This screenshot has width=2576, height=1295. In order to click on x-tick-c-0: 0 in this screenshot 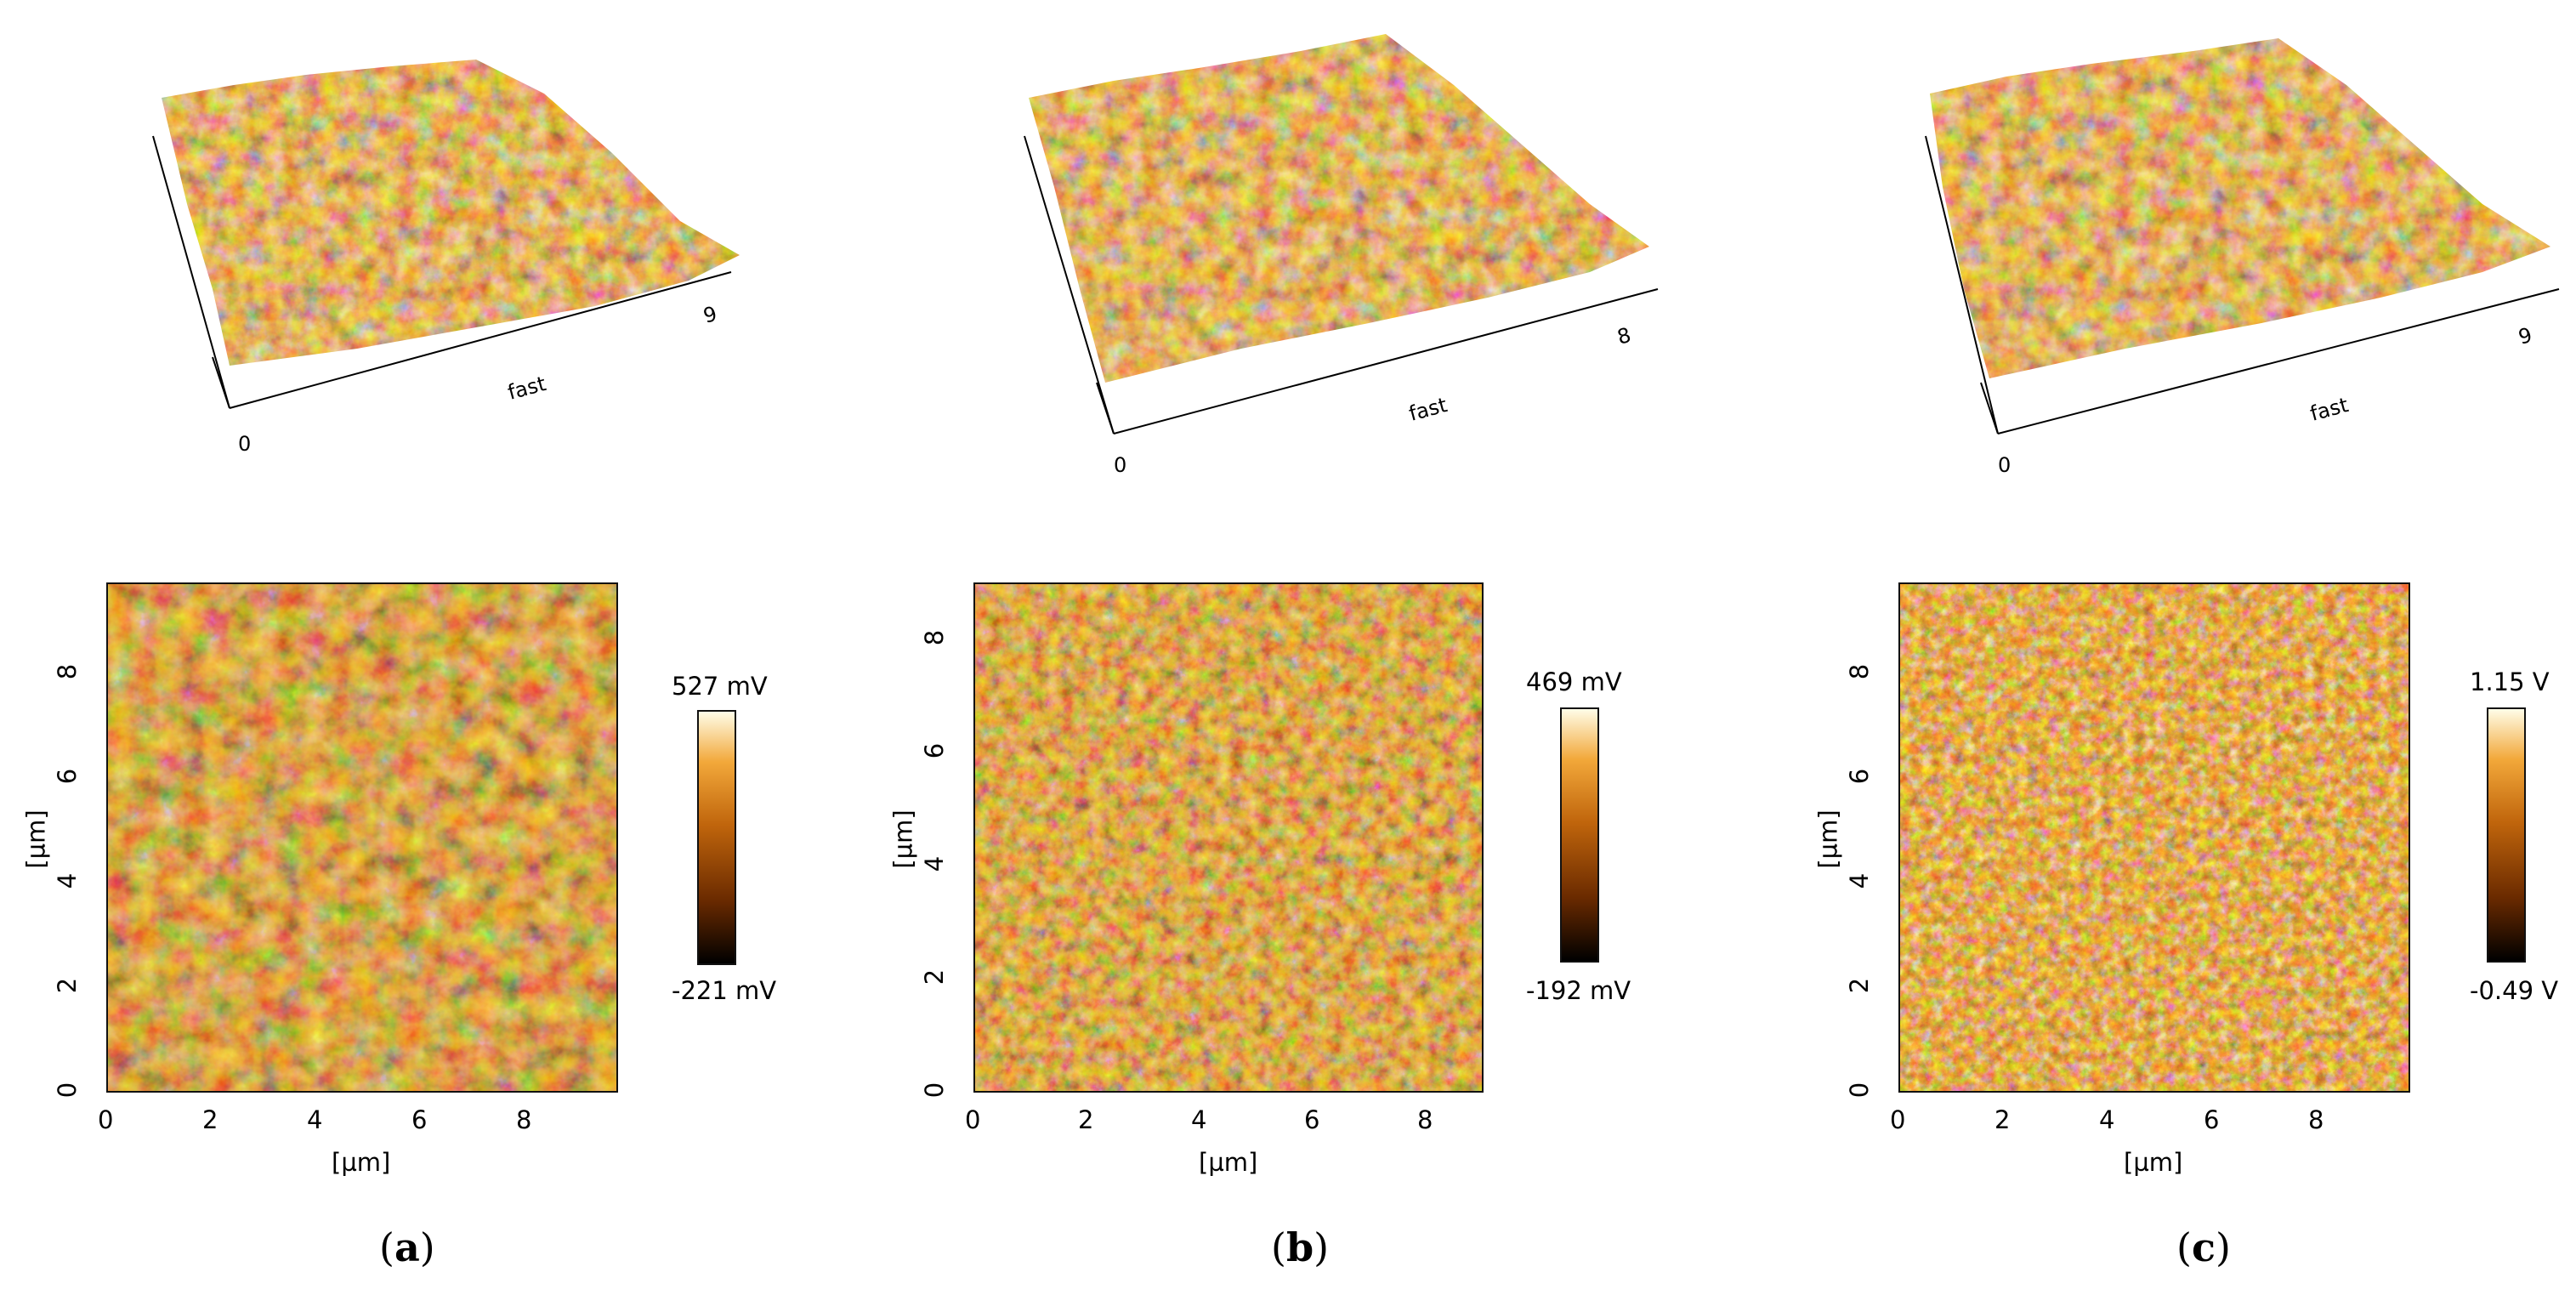, I will do `click(1898, 1119)`.